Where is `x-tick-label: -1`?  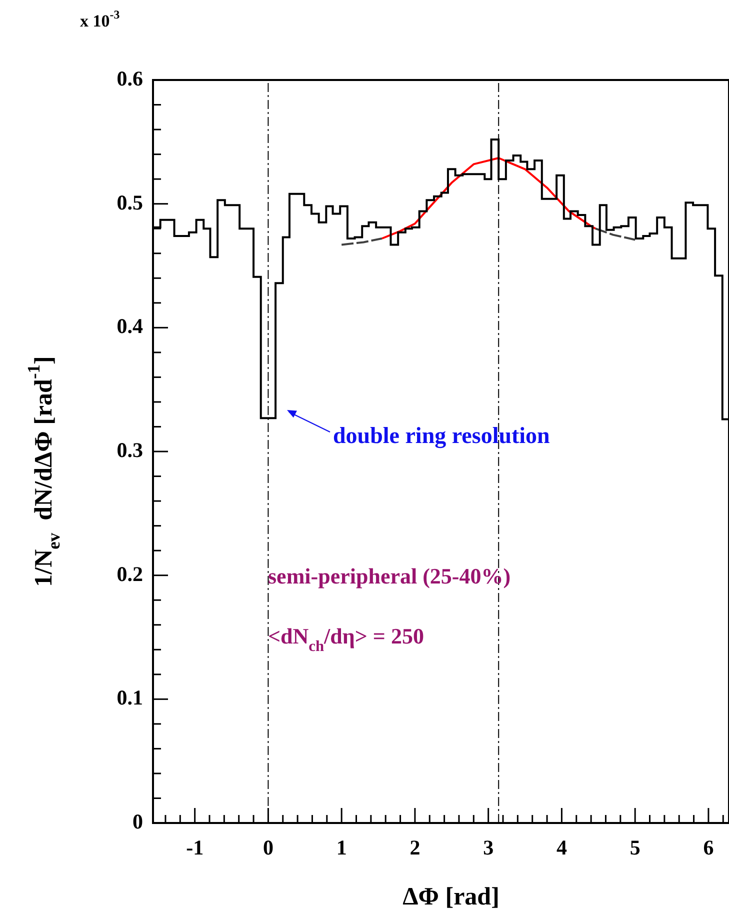
x-tick-label: -1 is located at coordinates (195, 847).